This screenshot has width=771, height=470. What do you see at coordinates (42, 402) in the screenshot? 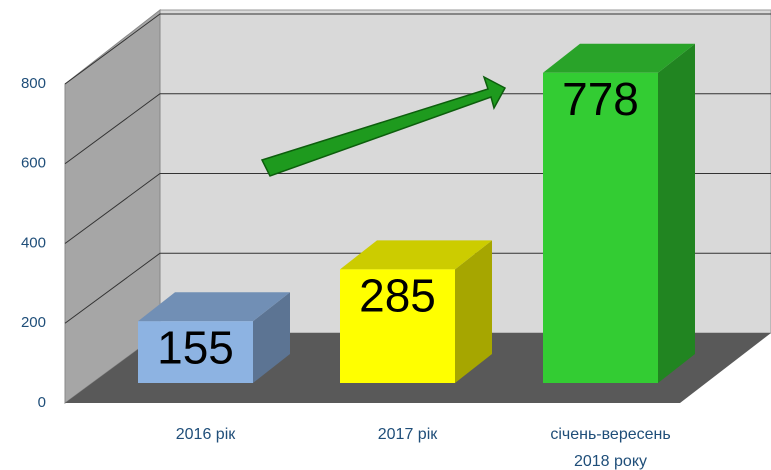
I see `y-tick-label: 0` at bounding box center [42, 402].